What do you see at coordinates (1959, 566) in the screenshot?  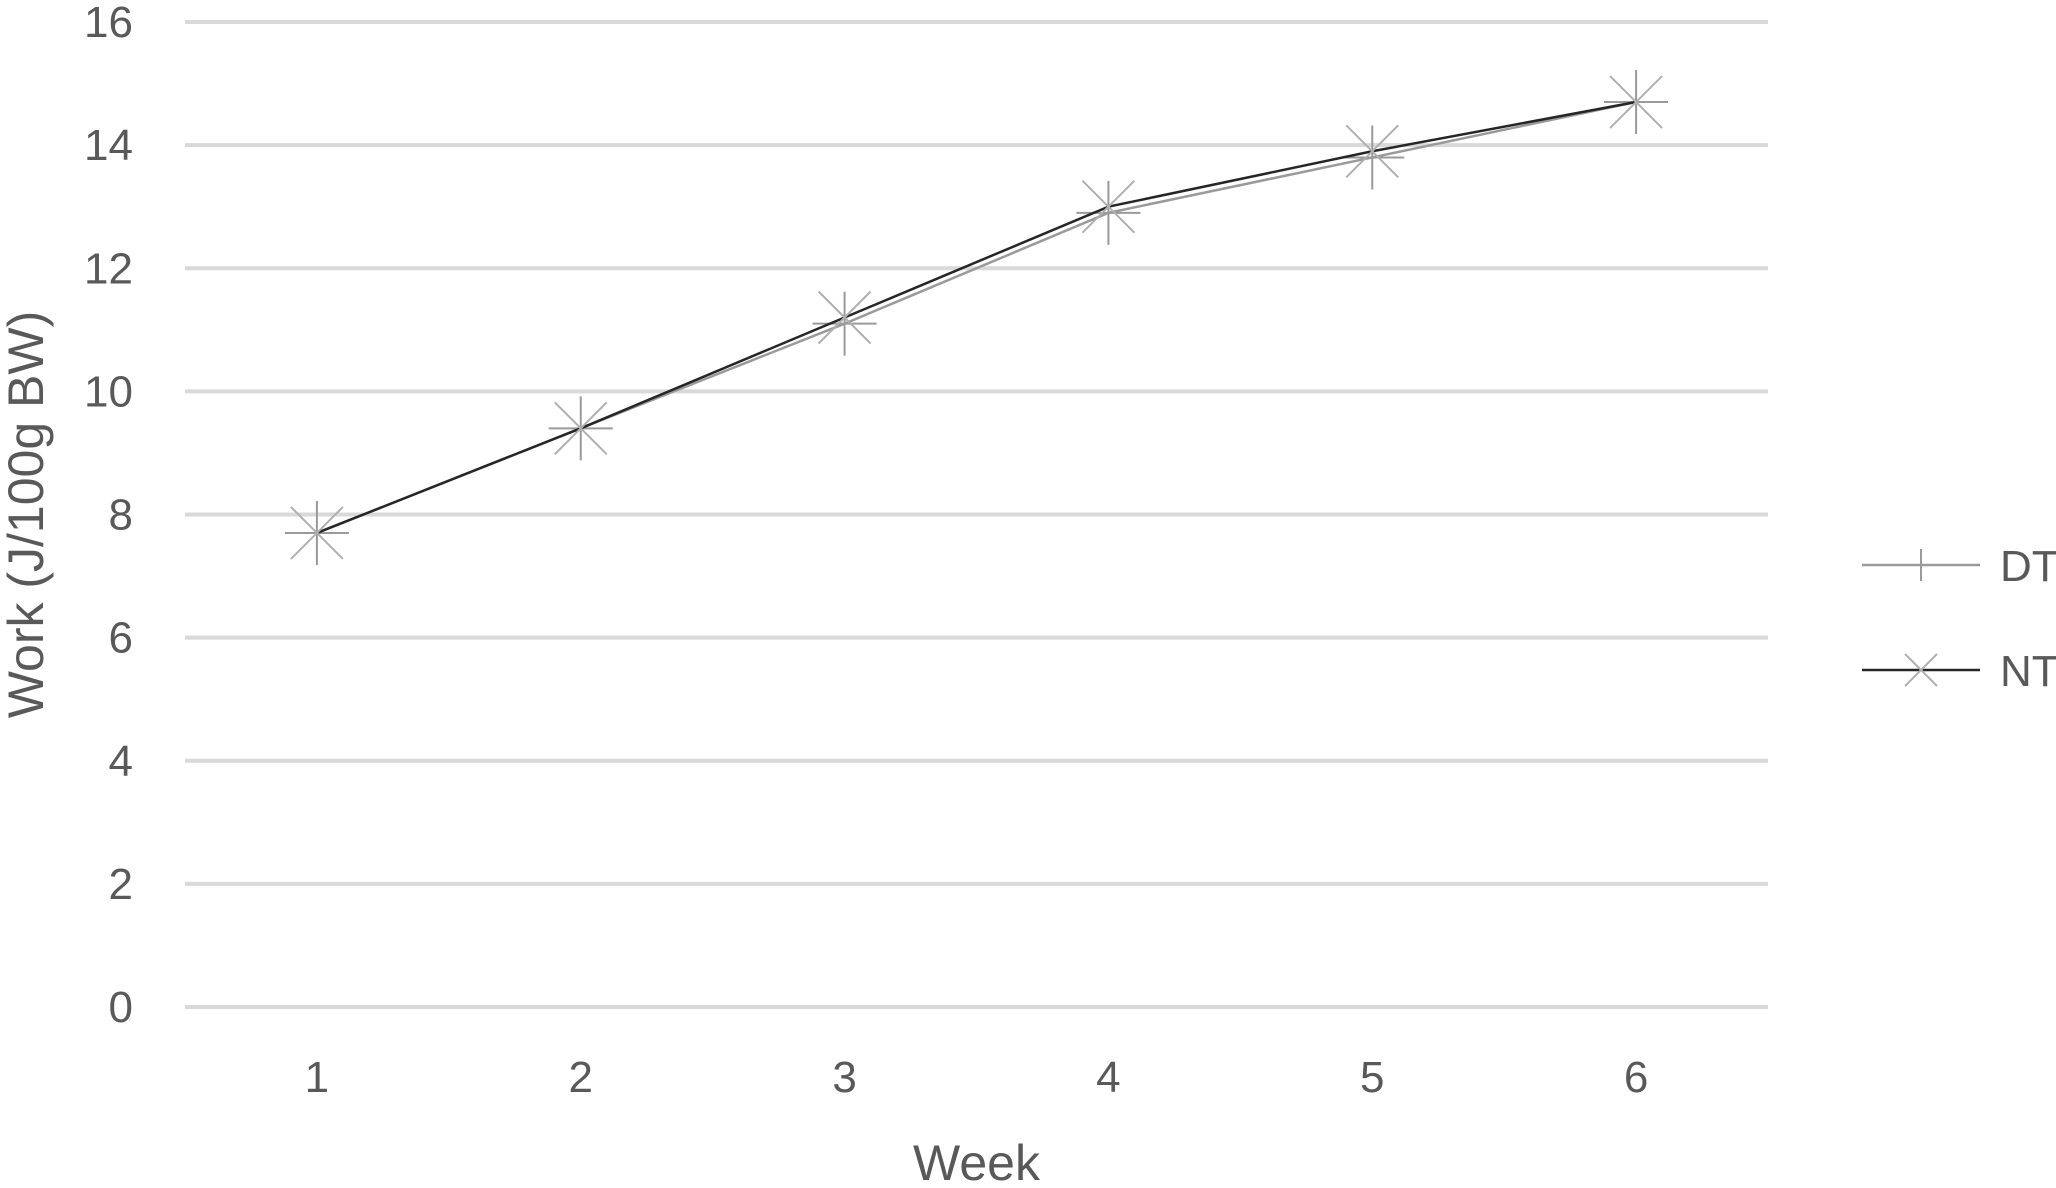 I see `legend-item-dt: DT` at bounding box center [1959, 566].